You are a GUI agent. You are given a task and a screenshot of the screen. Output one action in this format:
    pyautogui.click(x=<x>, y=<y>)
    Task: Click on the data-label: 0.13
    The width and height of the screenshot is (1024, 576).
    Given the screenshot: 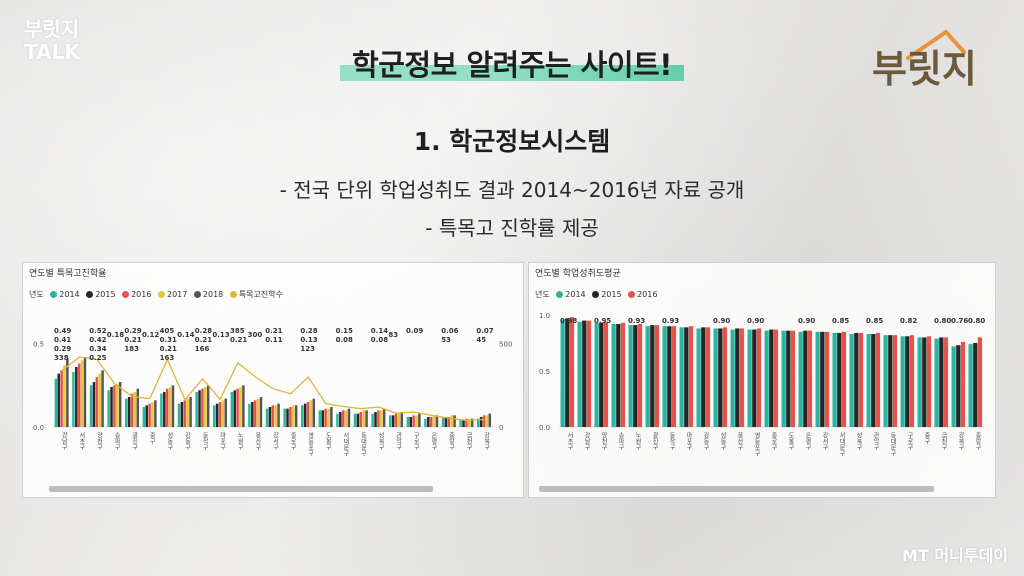 What is the action you would take?
    pyautogui.click(x=308, y=340)
    